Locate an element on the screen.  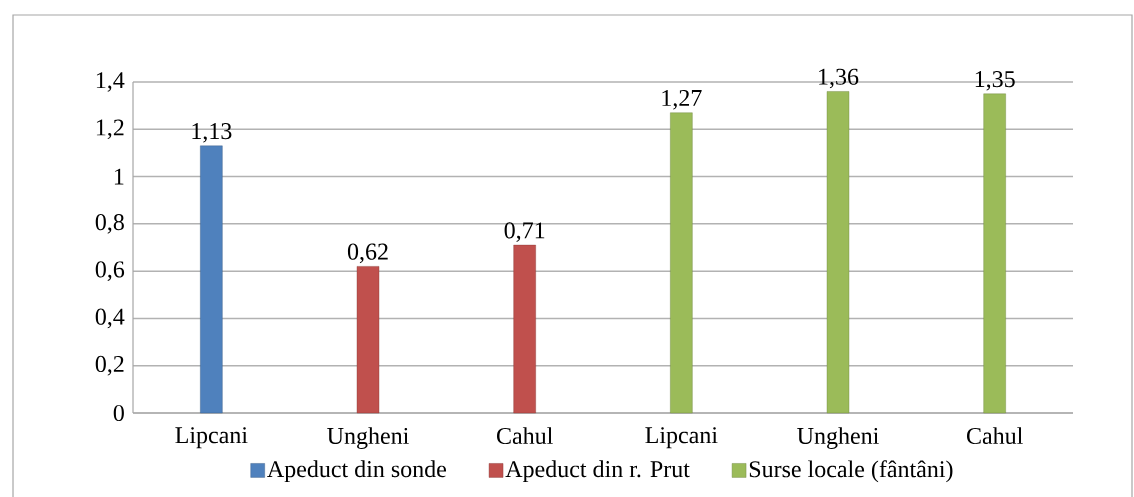
data-label: 1,36 is located at coordinates (839, 78).